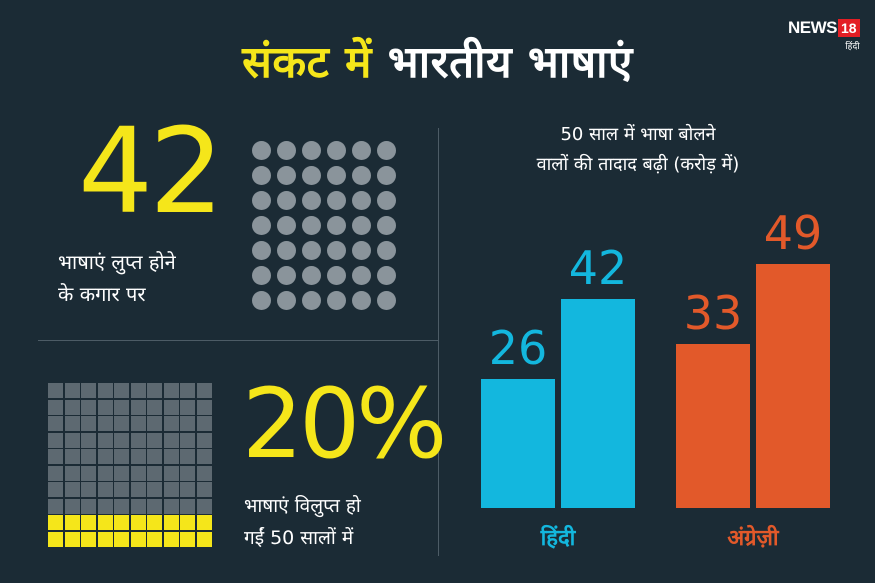  Describe the element at coordinates (238, 340) in the screenshot. I see `horizontal-divider` at that location.